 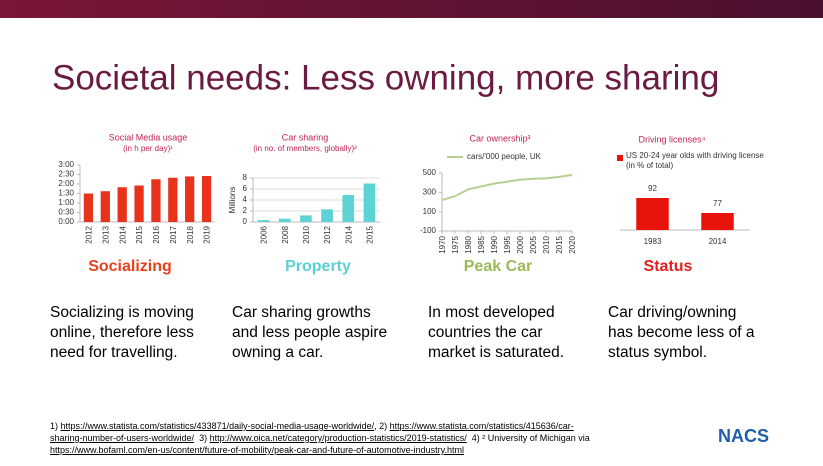 I want to click on footnote-text: 1), so click(x=55, y=426).